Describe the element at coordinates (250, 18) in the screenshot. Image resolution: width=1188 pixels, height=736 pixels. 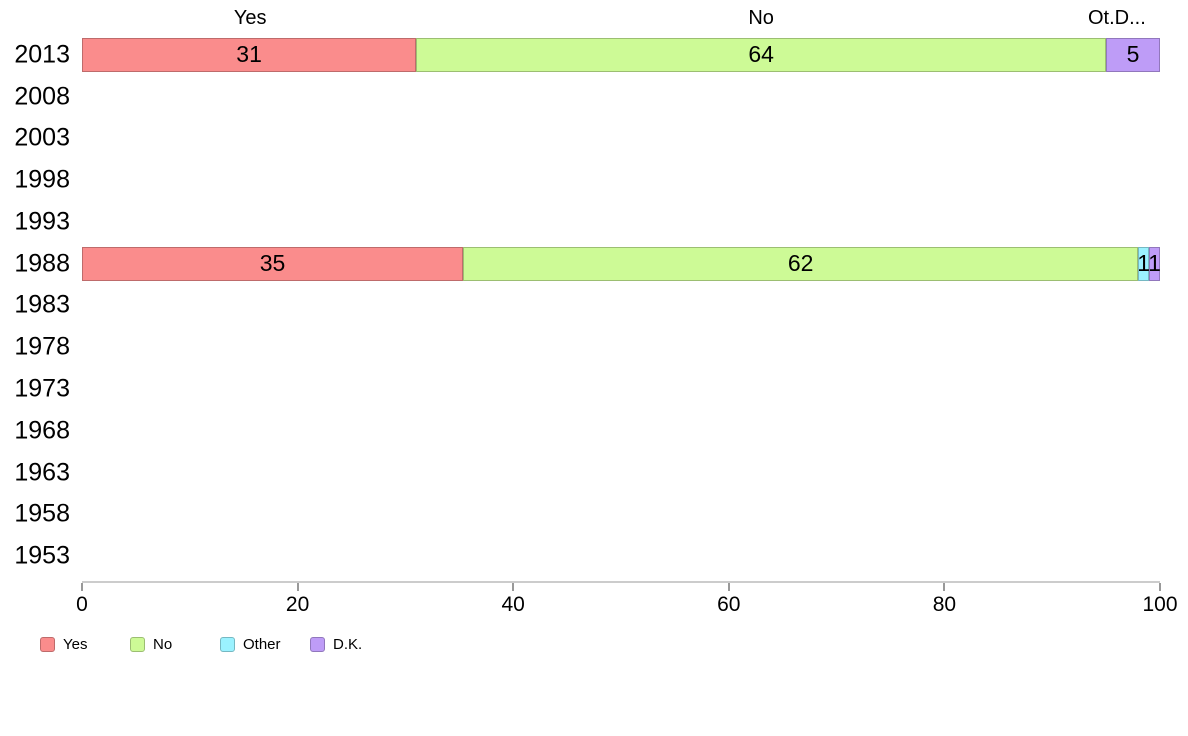
I see `column-header-label: Yes` at that location.